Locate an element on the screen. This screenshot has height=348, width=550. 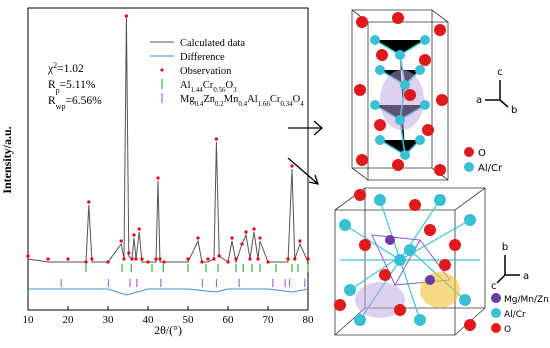
x-tick-label: 30 is located at coordinates (109, 320).